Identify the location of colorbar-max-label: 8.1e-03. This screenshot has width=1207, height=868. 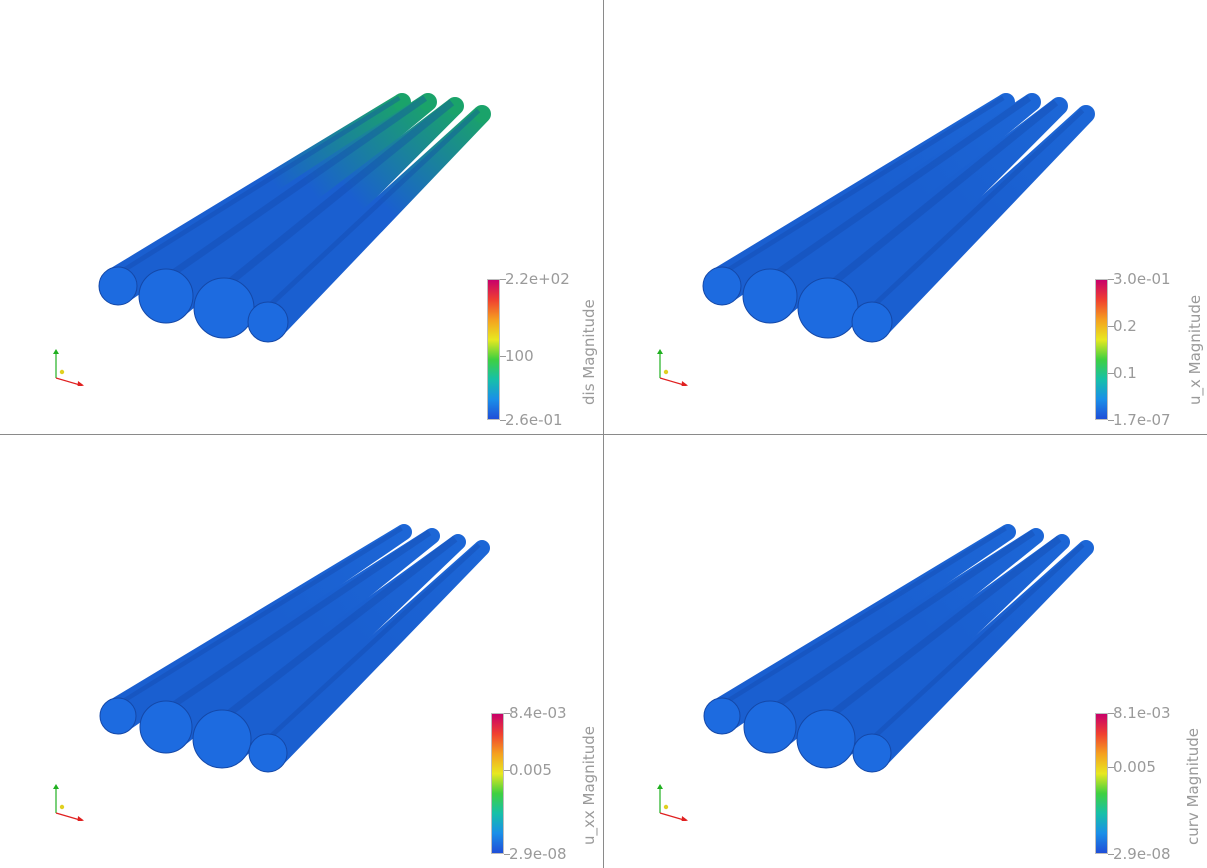
(1142, 713).